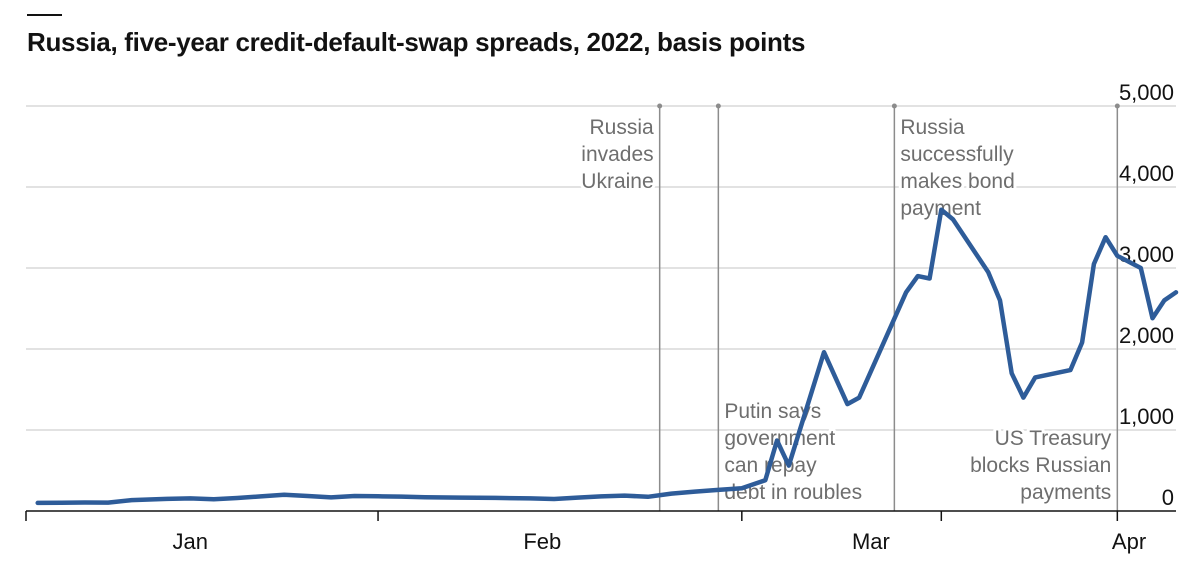 The height and width of the screenshot is (573, 1200). What do you see at coordinates (1146, 92) in the screenshot?
I see `y-tick-label: 5,000` at bounding box center [1146, 92].